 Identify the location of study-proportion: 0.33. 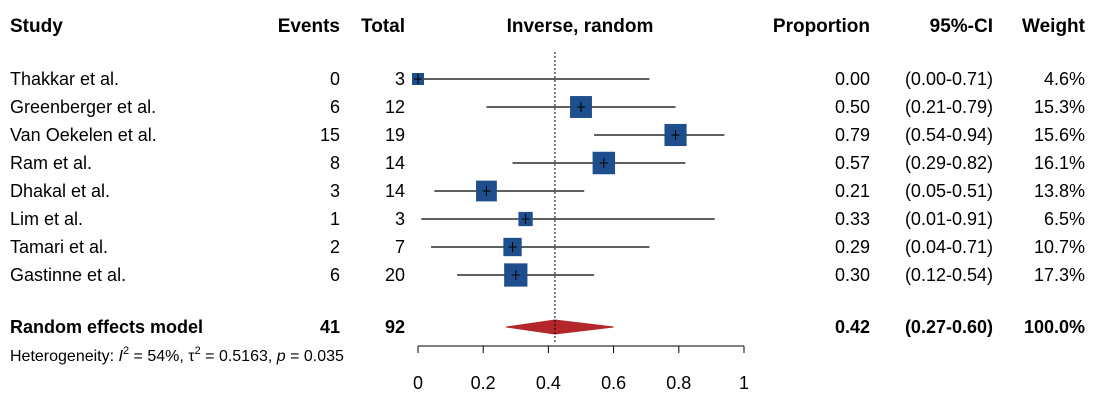
(852, 219).